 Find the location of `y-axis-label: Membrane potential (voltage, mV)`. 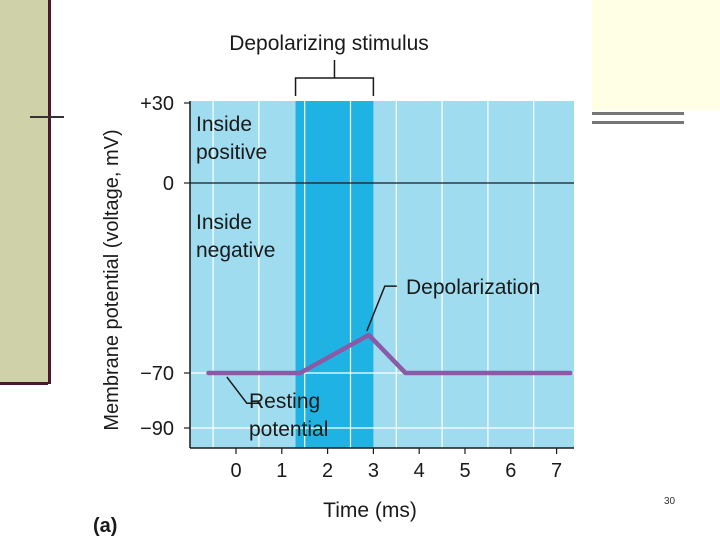

y-axis-label: Membrane potential (voltage, mV) is located at coordinates (112, 279).